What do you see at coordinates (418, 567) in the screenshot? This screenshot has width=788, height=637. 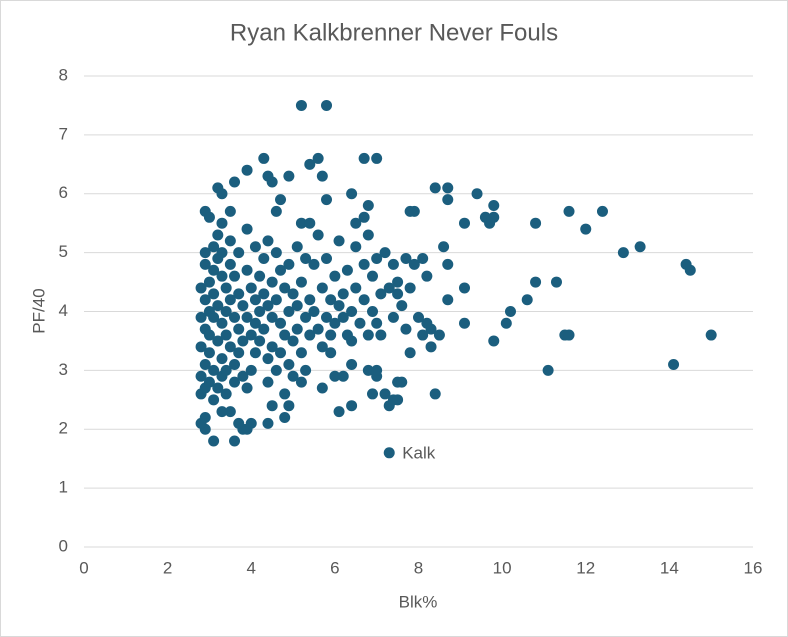 I see `x-tick-label: 8` at bounding box center [418, 567].